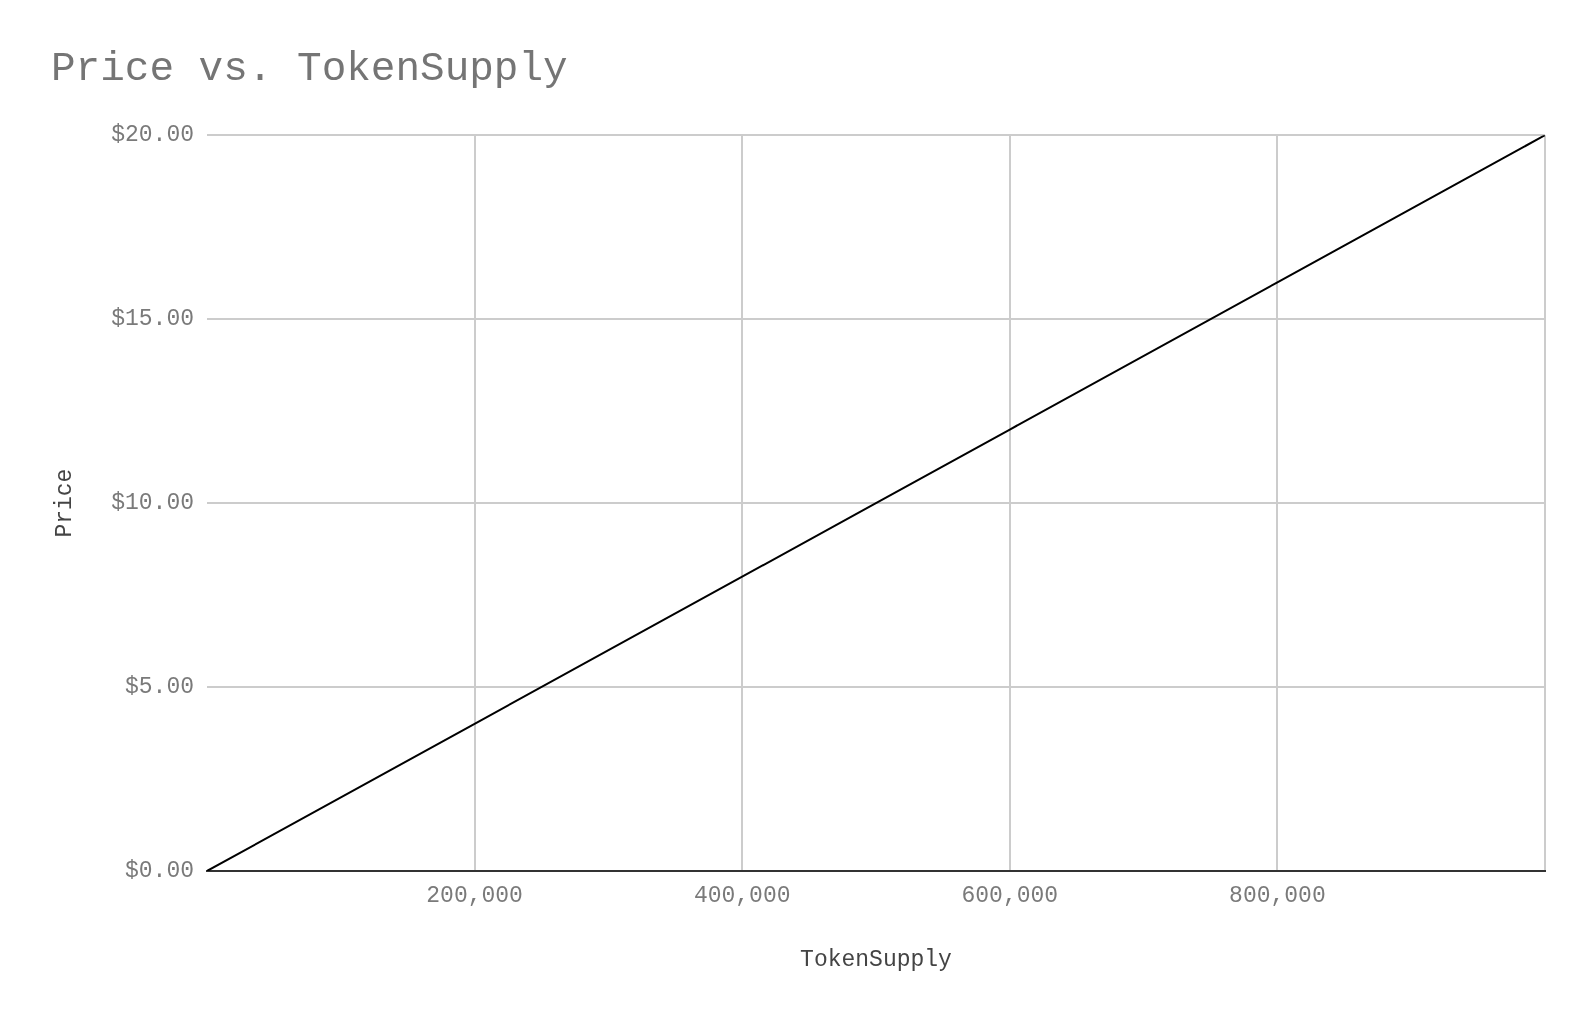 This screenshot has height=1014, width=1594. What do you see at coordinates (474, 895) in the screenshot?
I see `x-tick-label: 200,000` at bounding box center [474, 895].